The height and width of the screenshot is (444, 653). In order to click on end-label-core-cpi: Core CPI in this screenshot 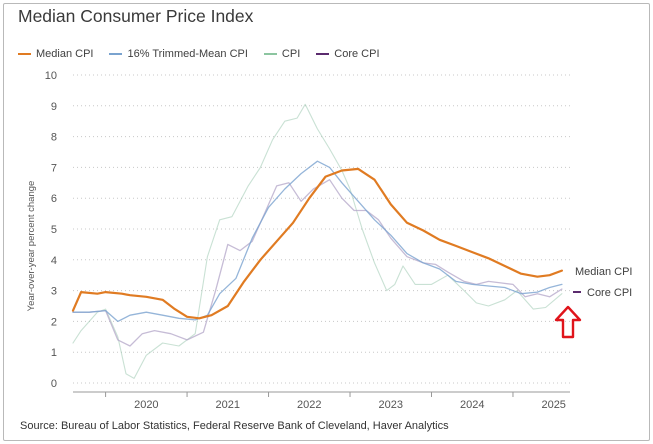, I will do `click(609, 293)`.